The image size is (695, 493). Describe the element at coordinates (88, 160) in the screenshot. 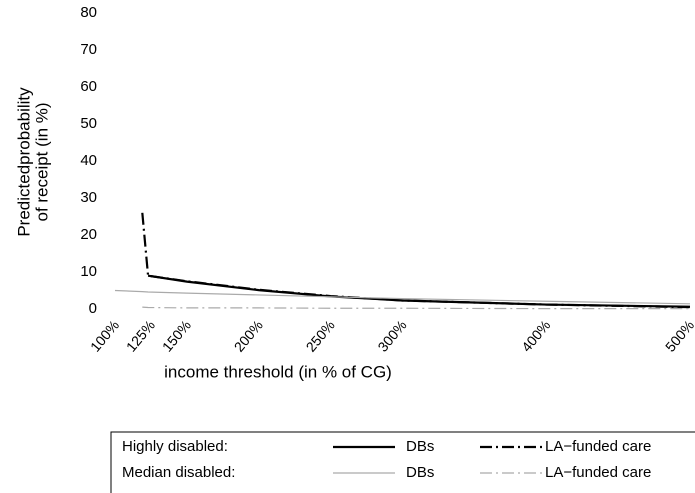

I see `y-tick-label: 40` at that location.